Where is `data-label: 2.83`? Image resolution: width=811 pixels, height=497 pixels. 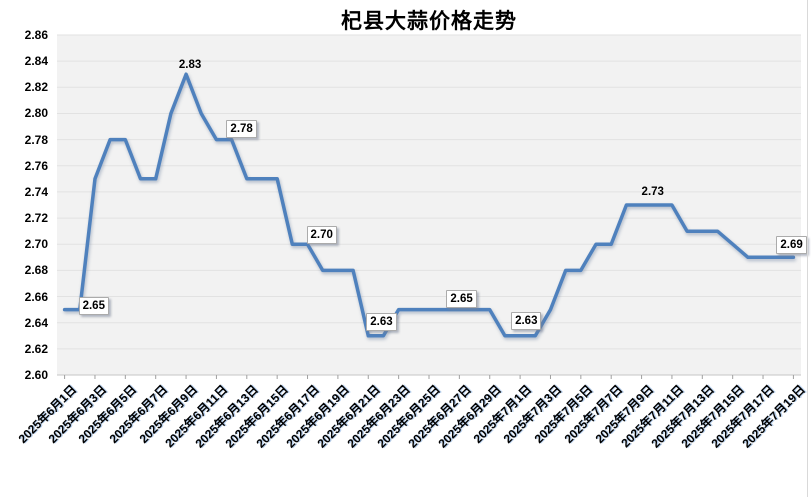 data-label: 2.83 is located at coordinates (190, 65).